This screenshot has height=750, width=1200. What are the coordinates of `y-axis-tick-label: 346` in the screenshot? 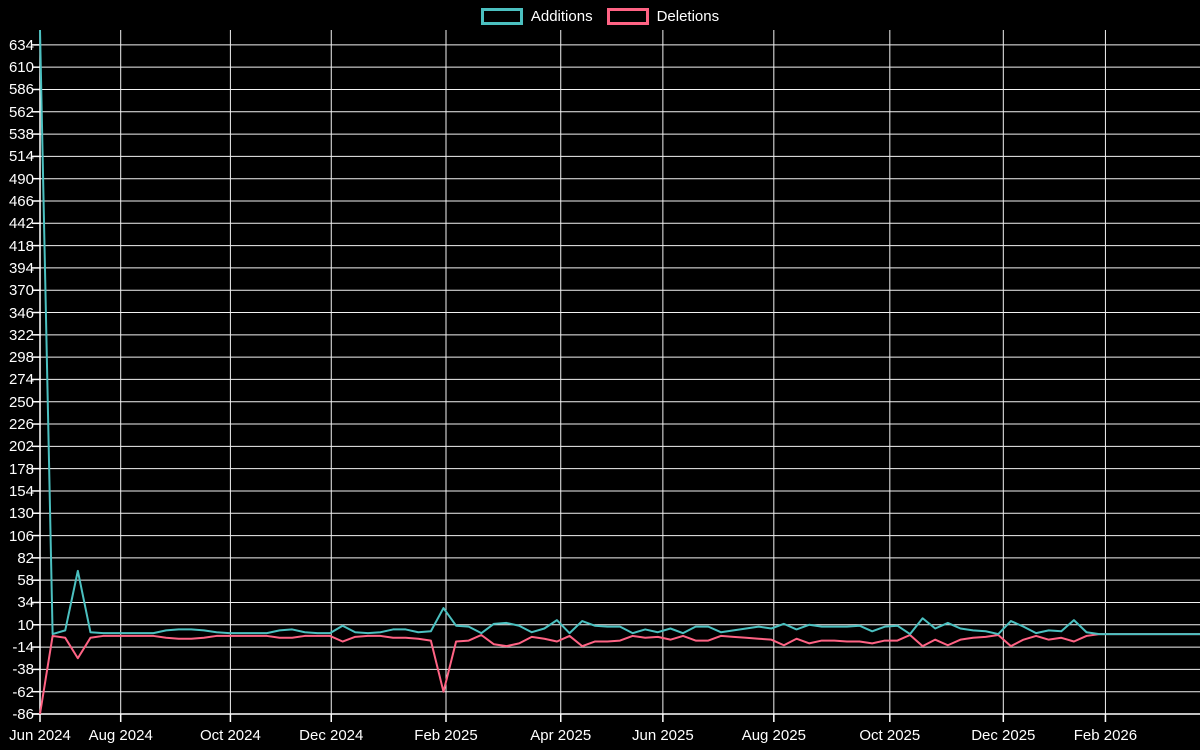 It's located at (21, 313).